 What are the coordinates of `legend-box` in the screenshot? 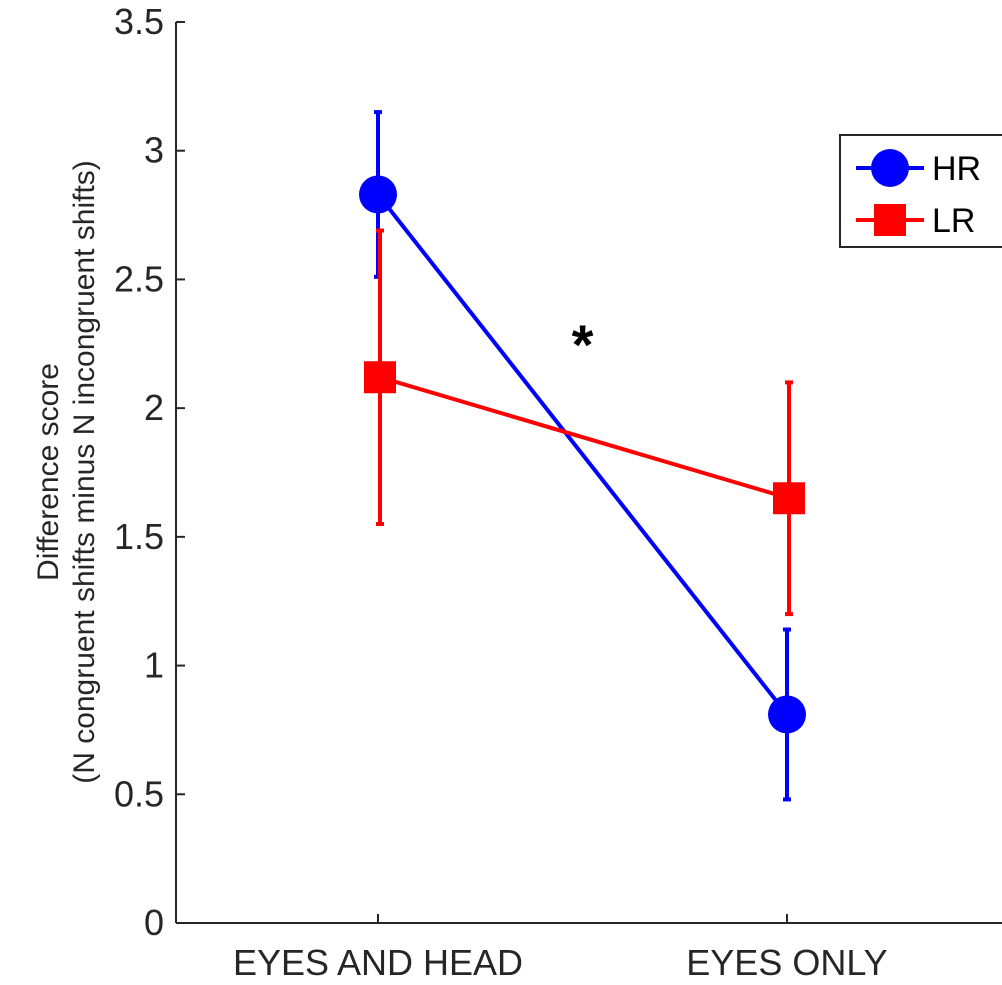 It's located at (920, 191).